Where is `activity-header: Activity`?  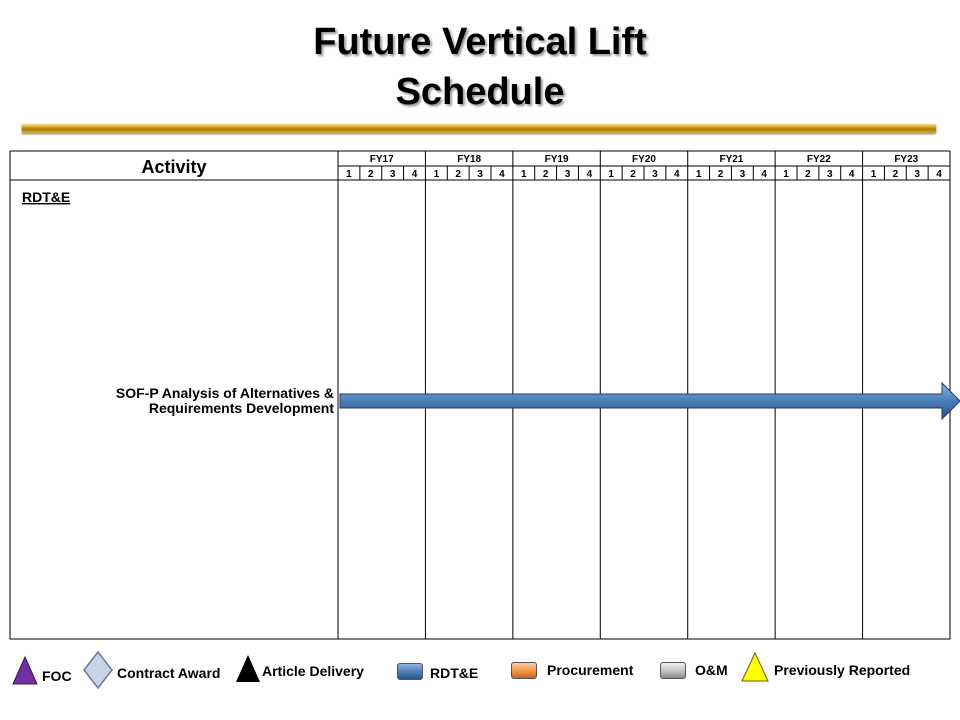 activity-header: Activity is located at coordinates (173, 167).